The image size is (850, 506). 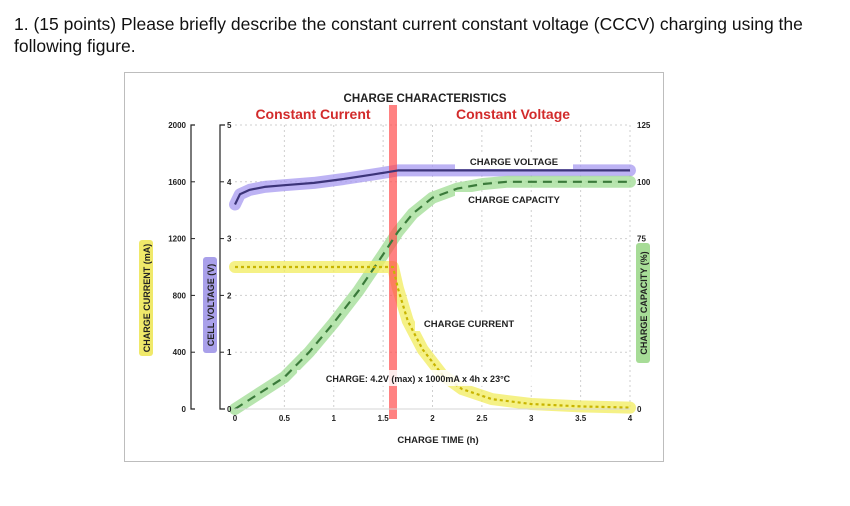 What do you see at coordinates (334, 418) in the screenshot?
I see `x-tick-label: 1` at bounding box center [334, 418].